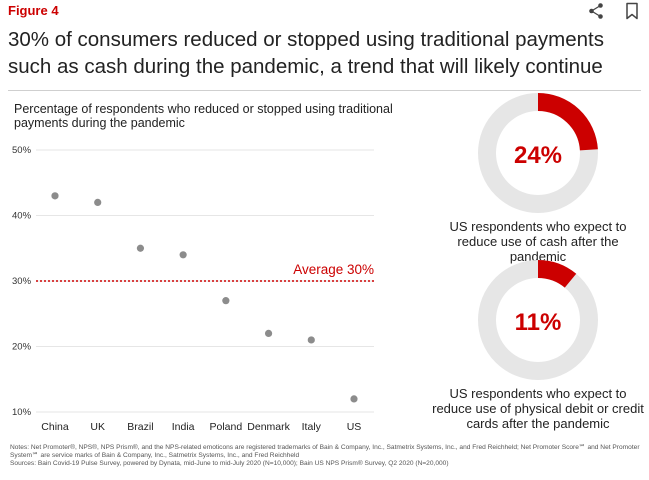 The height and width of the screenshot is (480, 649). Describe the element at coordinates (312, 427) in the screenshot. I see `x-category-label: Italy` at that location.